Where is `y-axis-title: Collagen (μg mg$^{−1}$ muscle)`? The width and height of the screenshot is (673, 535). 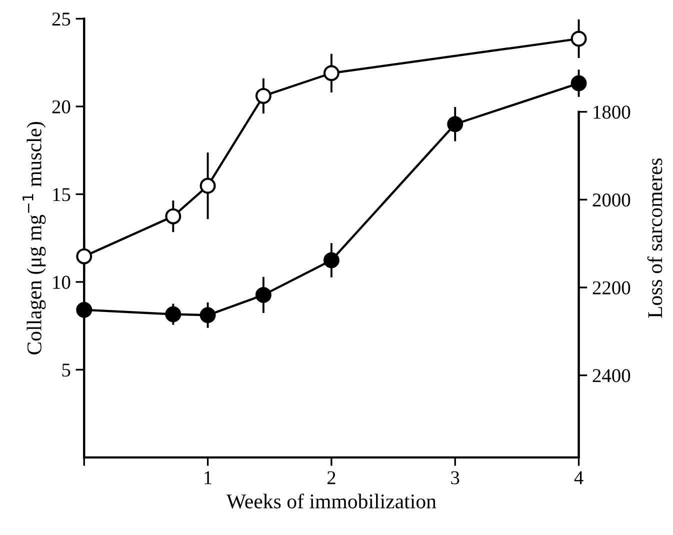 y-axis-title: Collagen (μg mg$^{−1}$ muscle) is located at coordinates (34, 238).